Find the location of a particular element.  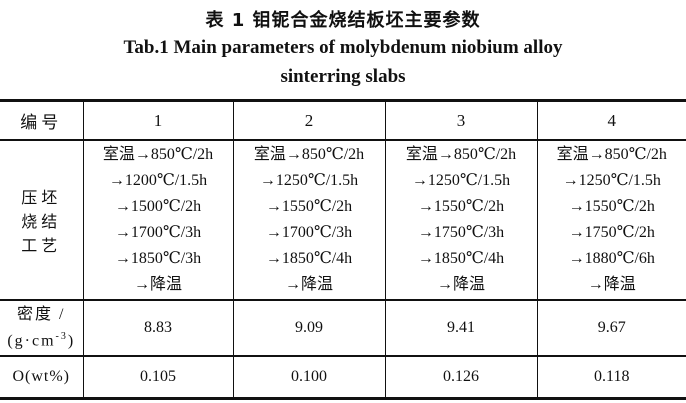

process-label-line: 烧结 is located at coordinates (41, 222).